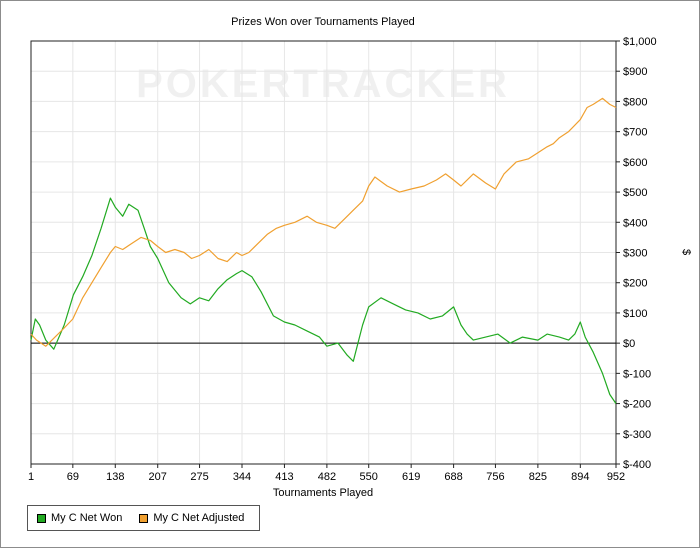  Describe the element at coordinates (637, 374) in the screenshot. I see `y-tick-label: $-100` at that location.